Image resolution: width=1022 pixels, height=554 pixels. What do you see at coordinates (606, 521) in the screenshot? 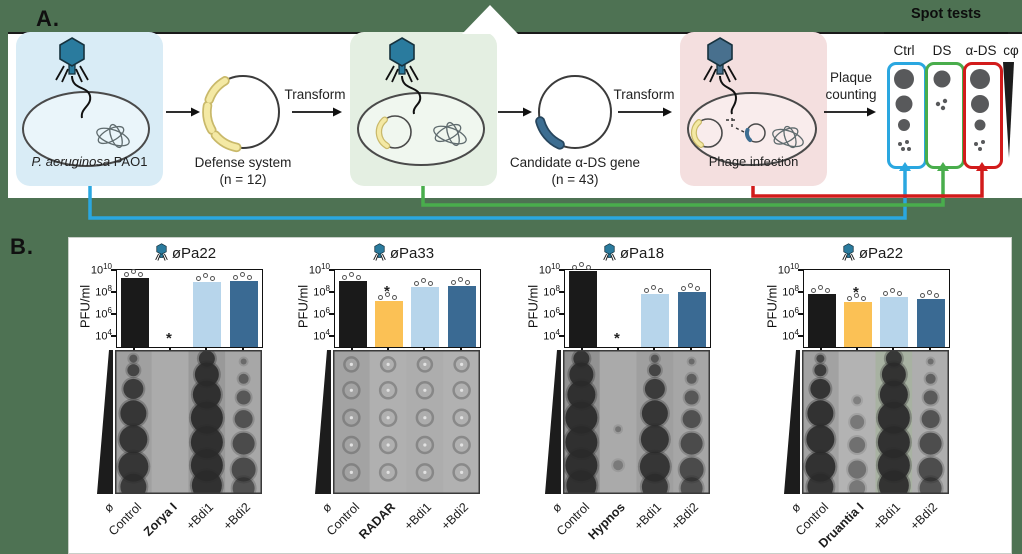
I see `x-axis-label: Hypnos` at bounding box center [606, 521].